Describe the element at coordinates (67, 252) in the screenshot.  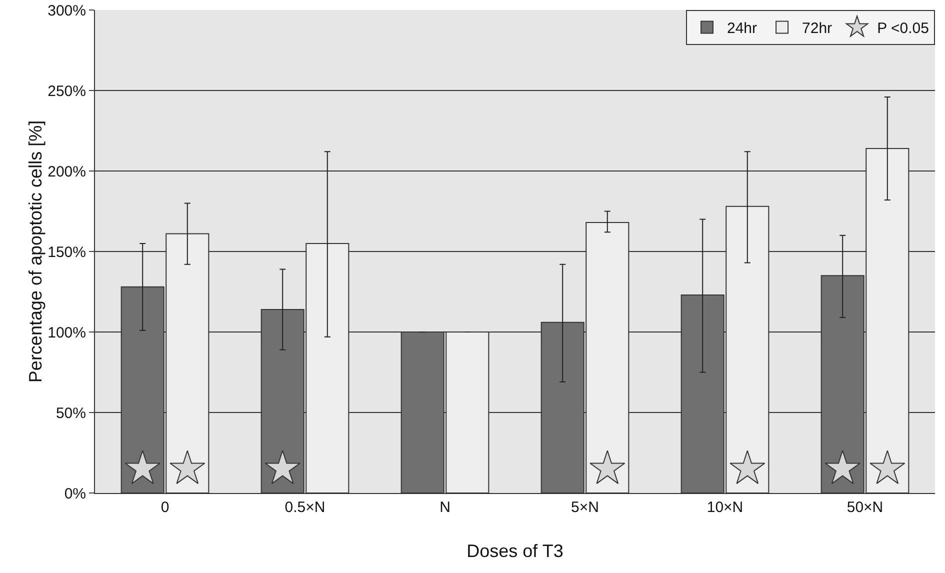
I see `y-tick-label: 150%` at that location.